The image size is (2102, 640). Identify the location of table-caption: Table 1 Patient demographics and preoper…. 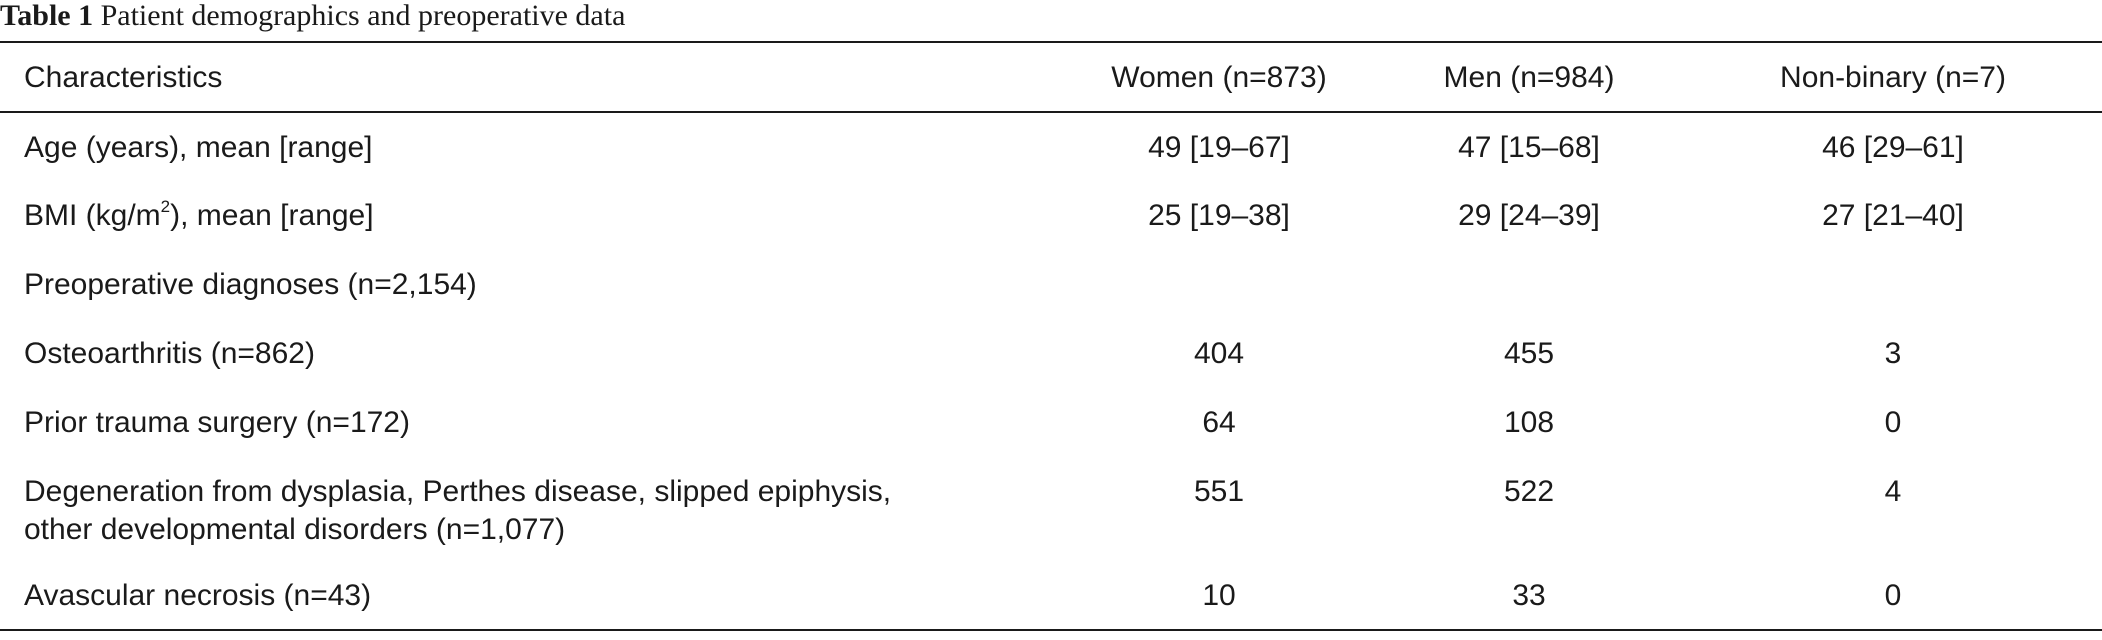
(312, 20).